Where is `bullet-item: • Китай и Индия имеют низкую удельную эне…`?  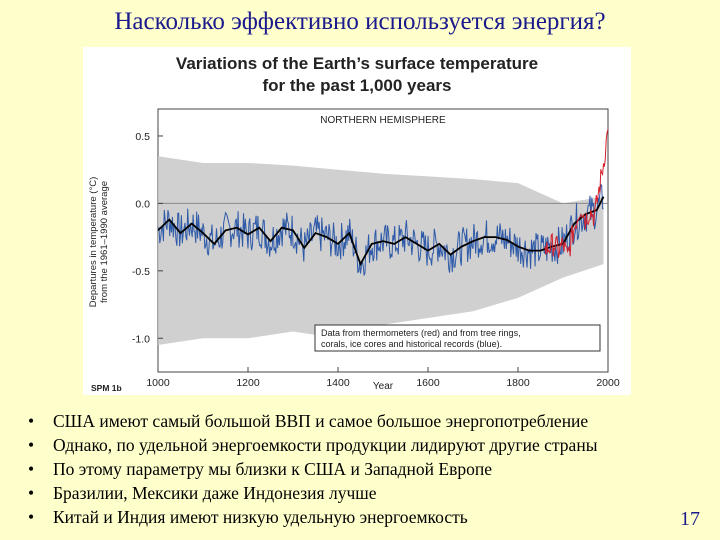 bullet-item: • Китай и Индия имеют низкую удельную эне… is located at coordinates (348, 517).